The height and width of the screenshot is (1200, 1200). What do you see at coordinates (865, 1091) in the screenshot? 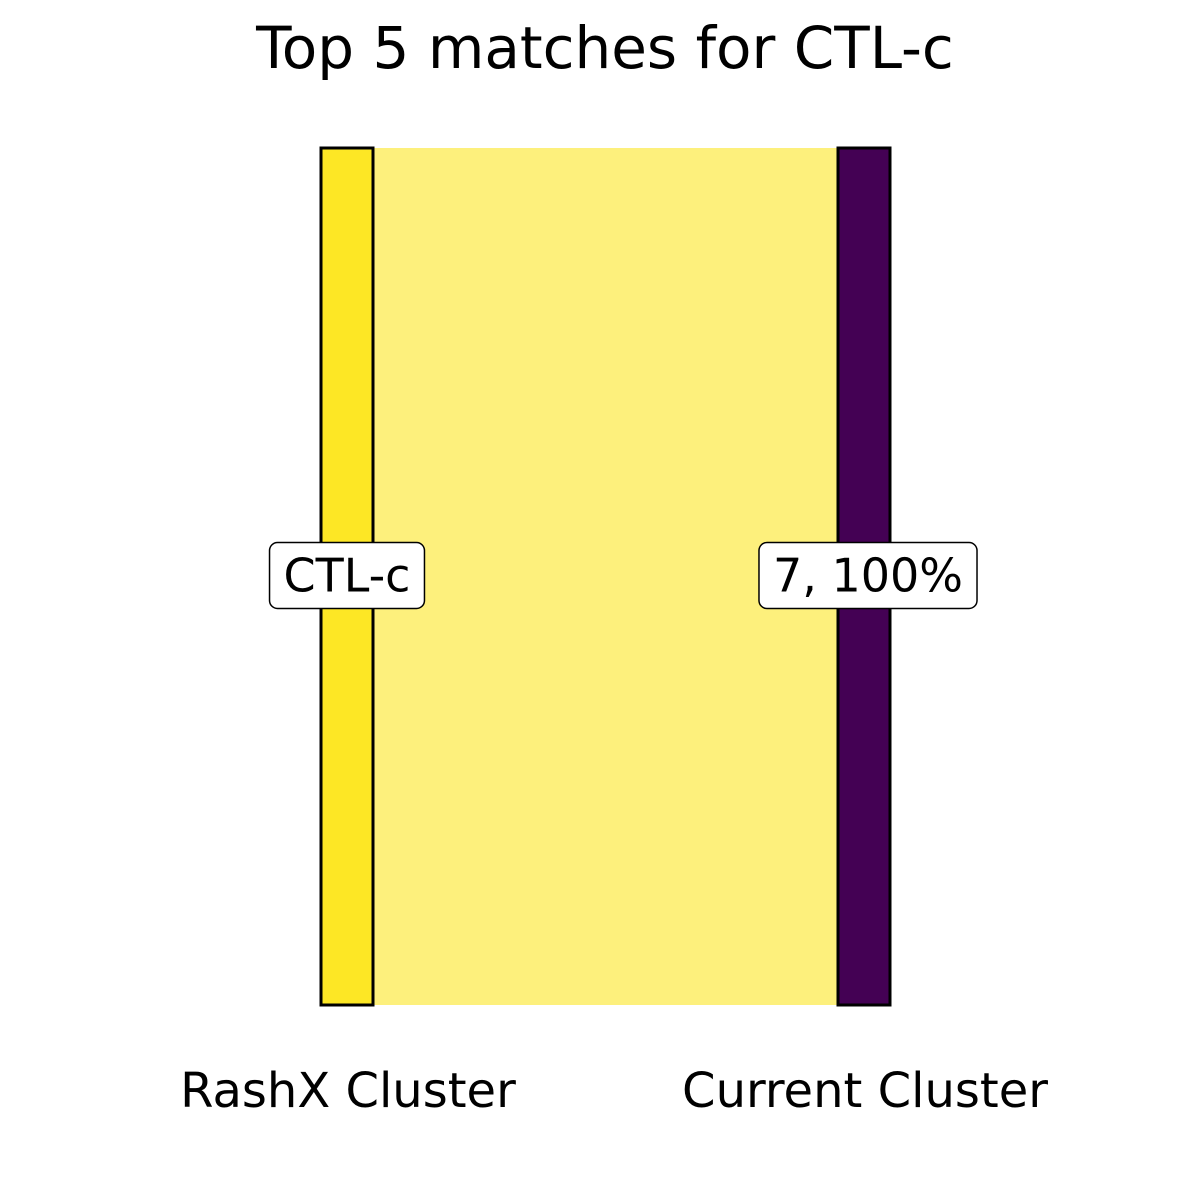
I see `axis-label-current-cluster: Current Cluster` at bounding box center [865, 1091].